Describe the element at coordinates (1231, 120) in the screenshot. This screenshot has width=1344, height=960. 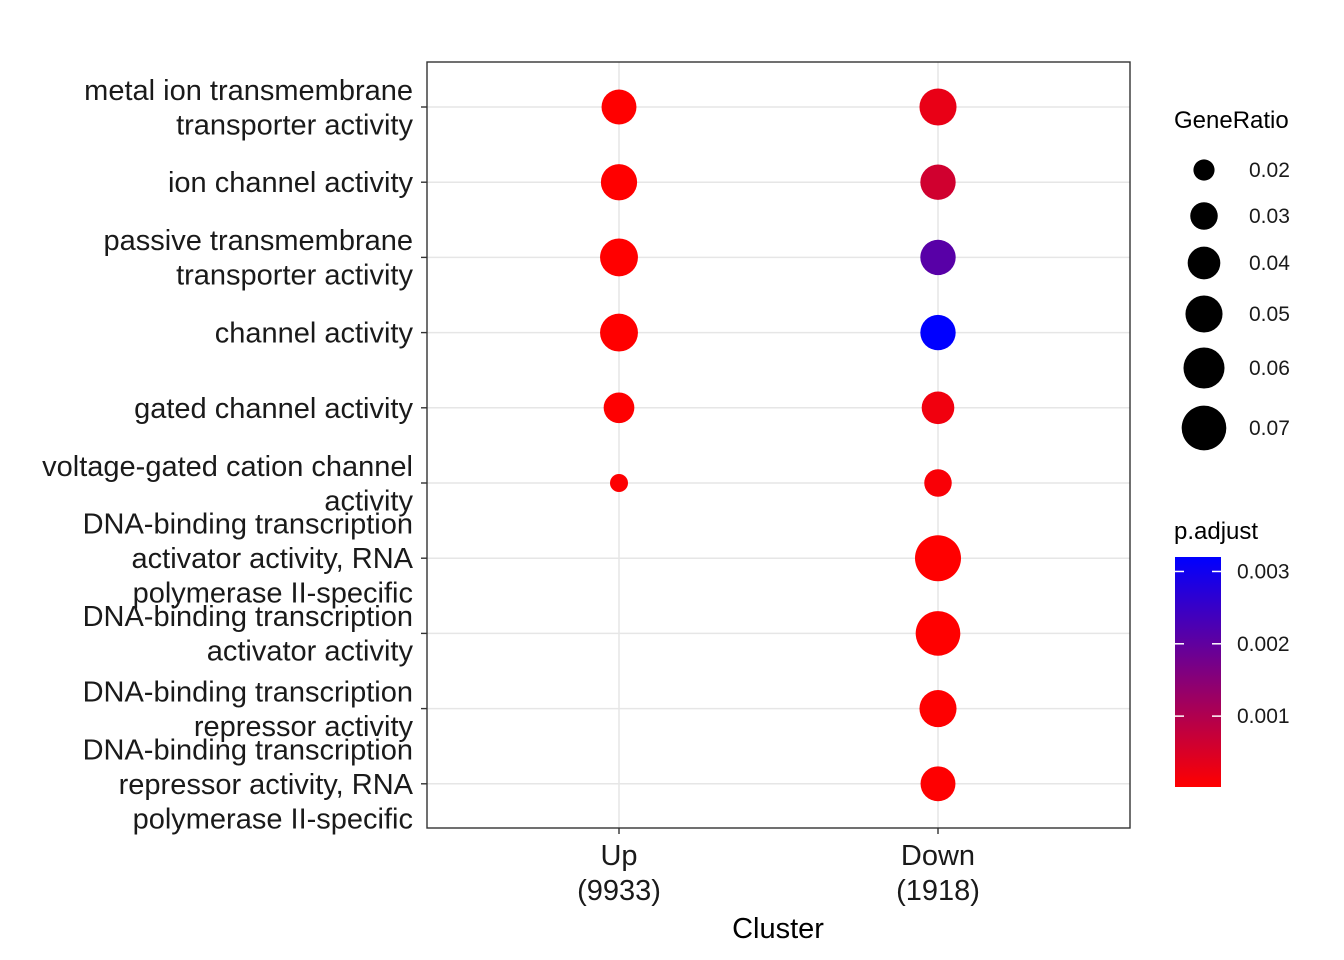
I see `gene-ratio-legend-title: GeneRatio` at that location.